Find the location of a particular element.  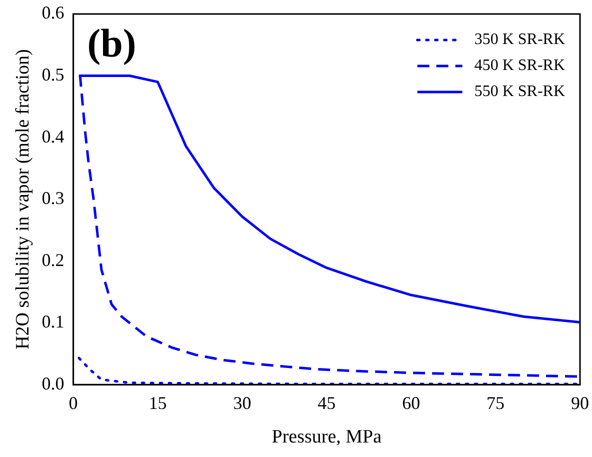

legend-label: 450 K SR-RK is located at coordinates (520, 65).